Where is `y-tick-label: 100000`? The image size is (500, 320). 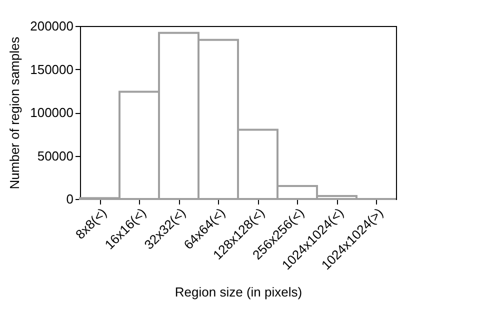
y-tick-label: 100000 is located at coordinates (52, 112).